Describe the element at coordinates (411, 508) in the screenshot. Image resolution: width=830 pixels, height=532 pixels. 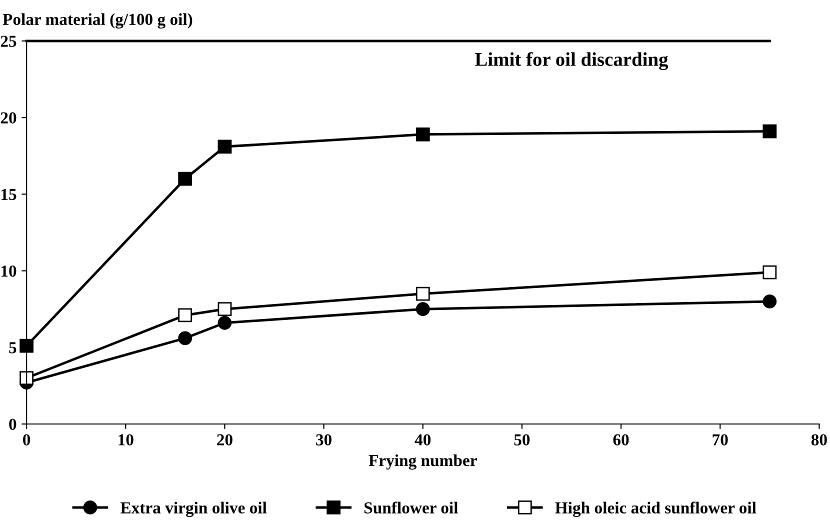
I see `legend-label: Sunflower oil` at that location.